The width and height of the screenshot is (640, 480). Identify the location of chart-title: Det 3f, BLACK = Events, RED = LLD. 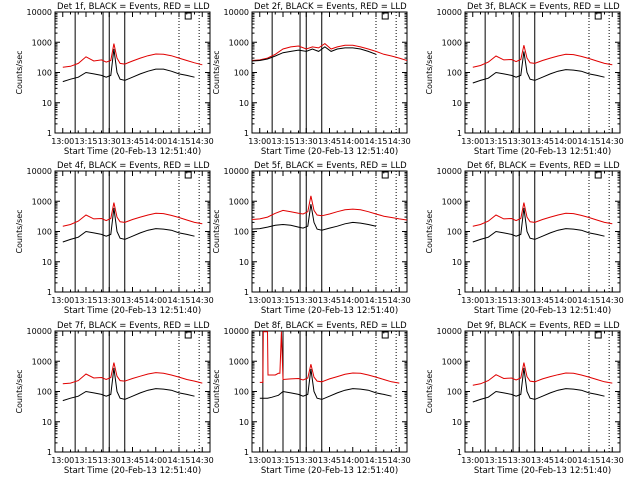
(543, 7).